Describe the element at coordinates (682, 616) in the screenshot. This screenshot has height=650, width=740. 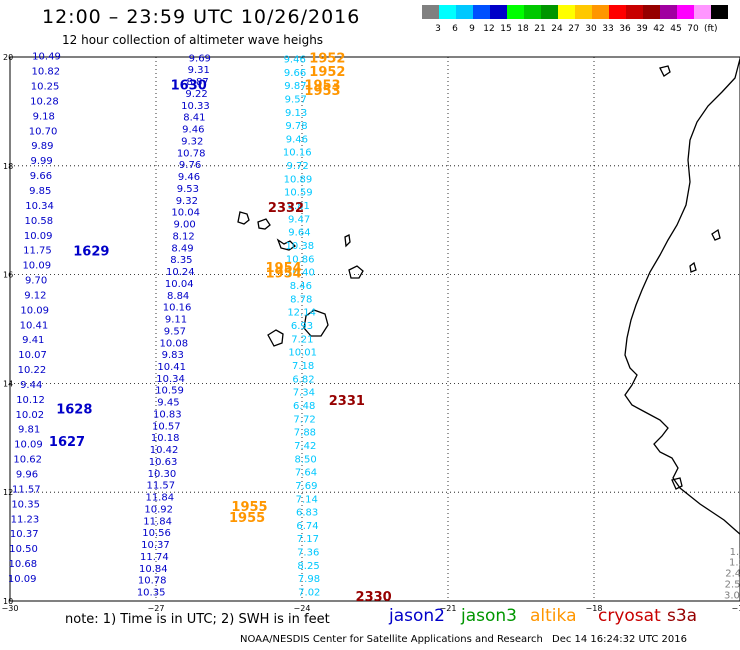
I see `legend-s3a: s3a` at that location.